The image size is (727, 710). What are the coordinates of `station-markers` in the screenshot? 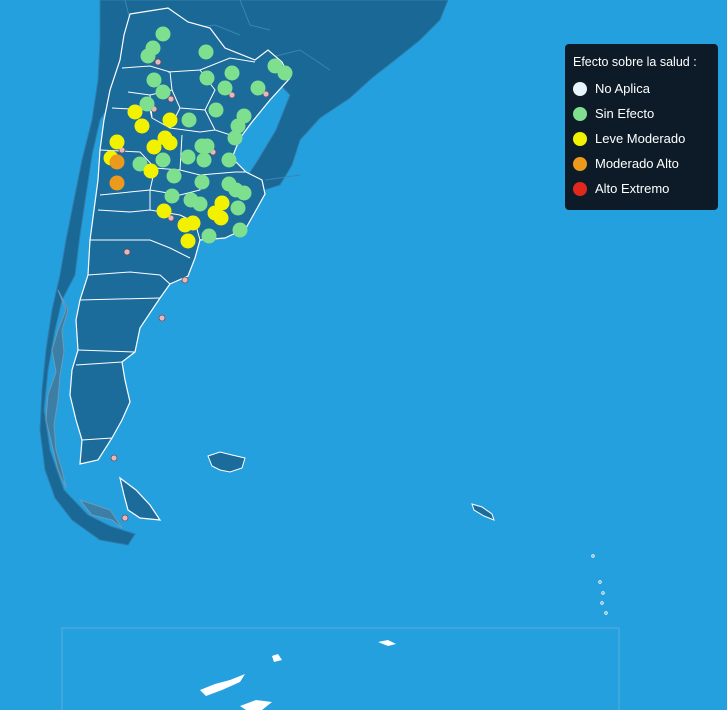 It's located at (198, 137).